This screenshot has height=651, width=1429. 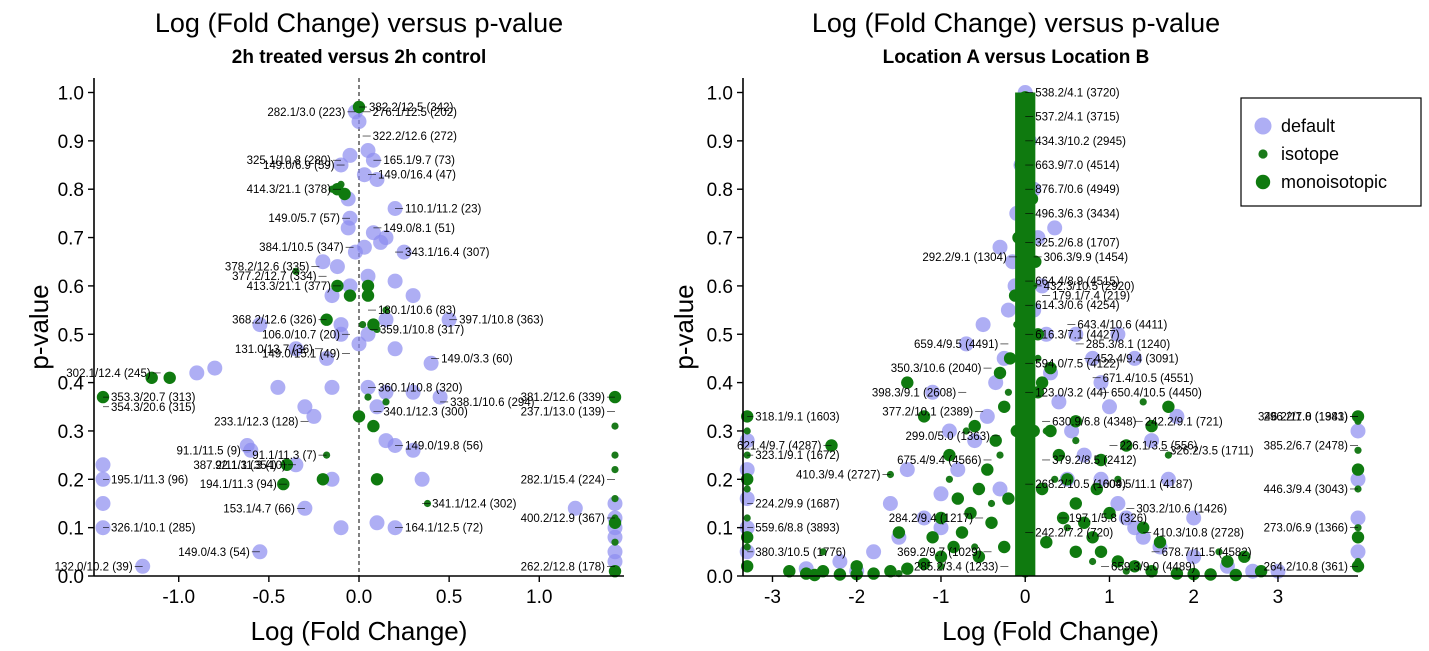 I want to click on annotation-label: 354.3/20.6 (315), so click(x=153, y=408).